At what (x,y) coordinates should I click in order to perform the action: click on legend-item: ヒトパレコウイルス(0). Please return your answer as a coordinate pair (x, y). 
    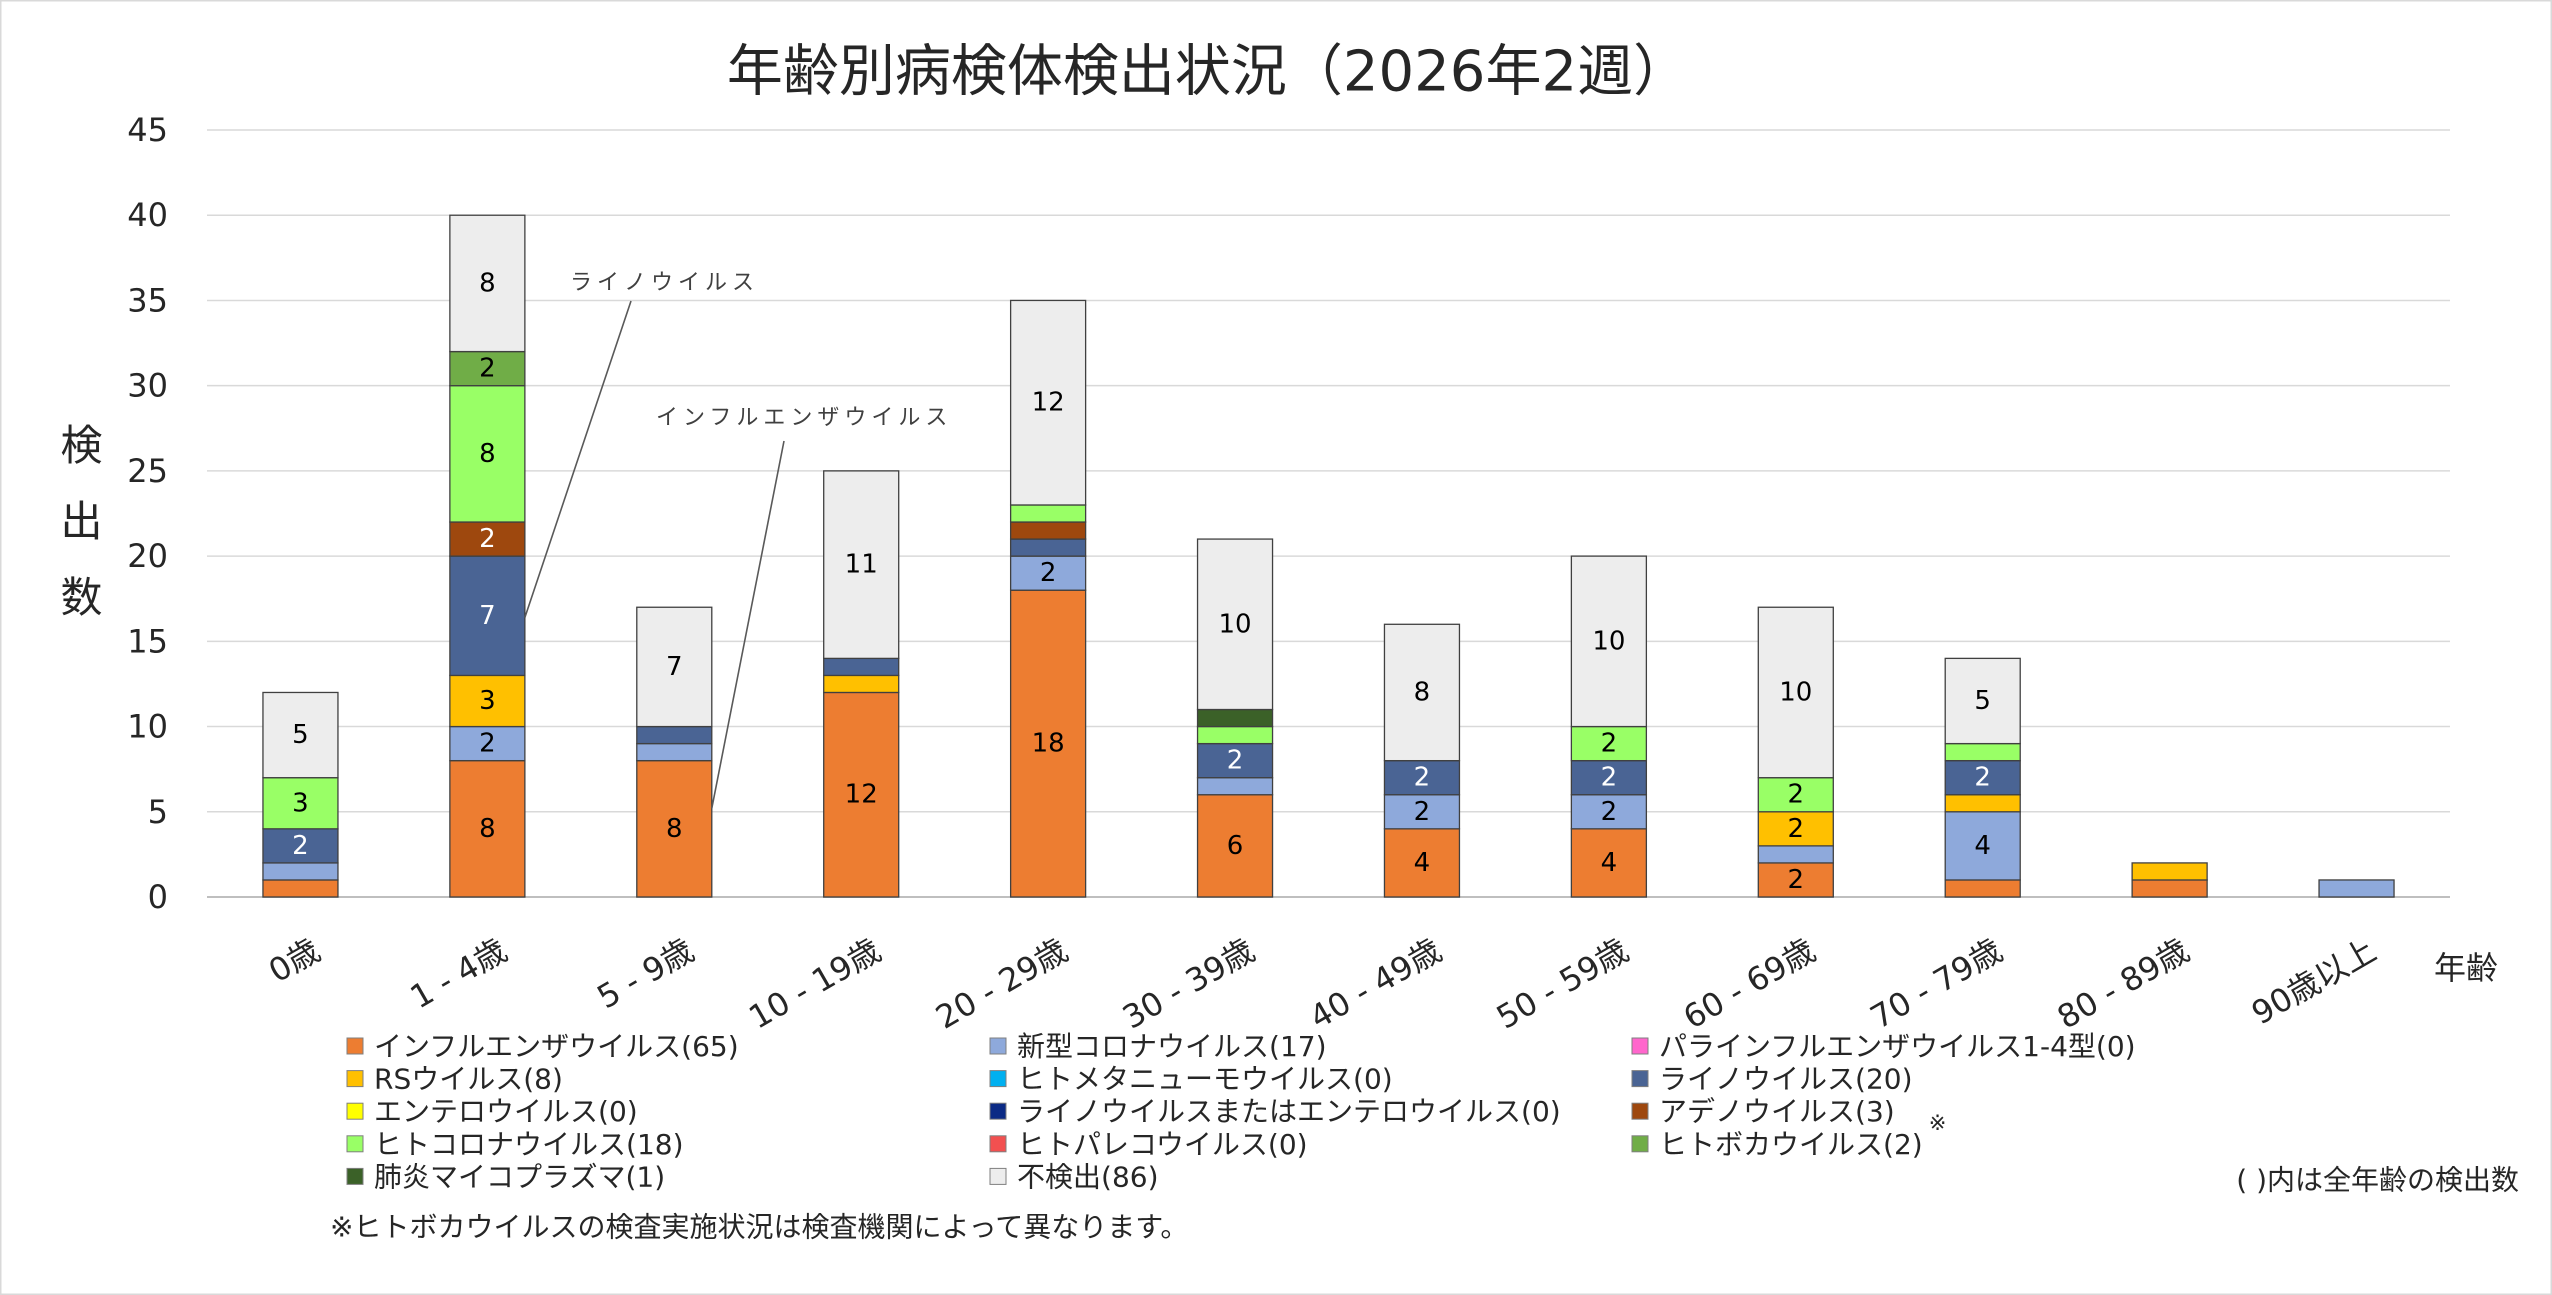
    Looking at the image, I should click on (1148, 1143).